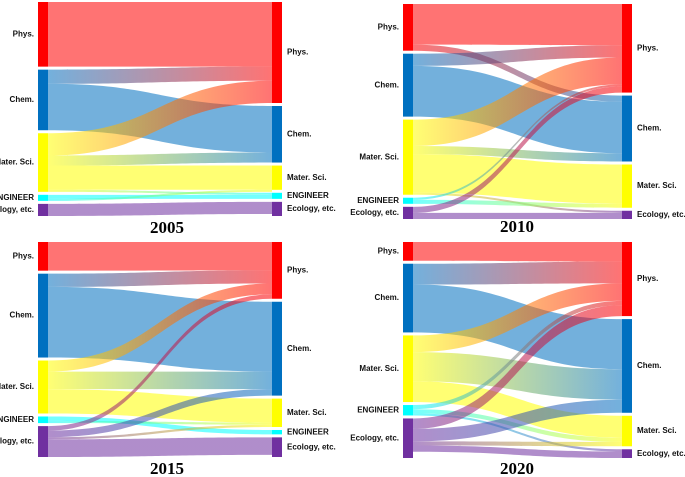 Image resolution: width=685 pixels, height=477 pixels. I want to click on year-title-2005: 2005, so click(167, 227).